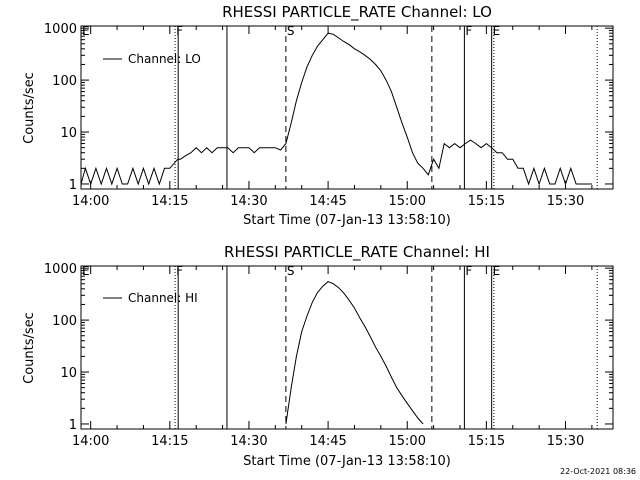 The width and height of the screenshot is (640, 480). Describe the element at coordinates (354, 353) in the screenshot. I see `series-line` at that location.